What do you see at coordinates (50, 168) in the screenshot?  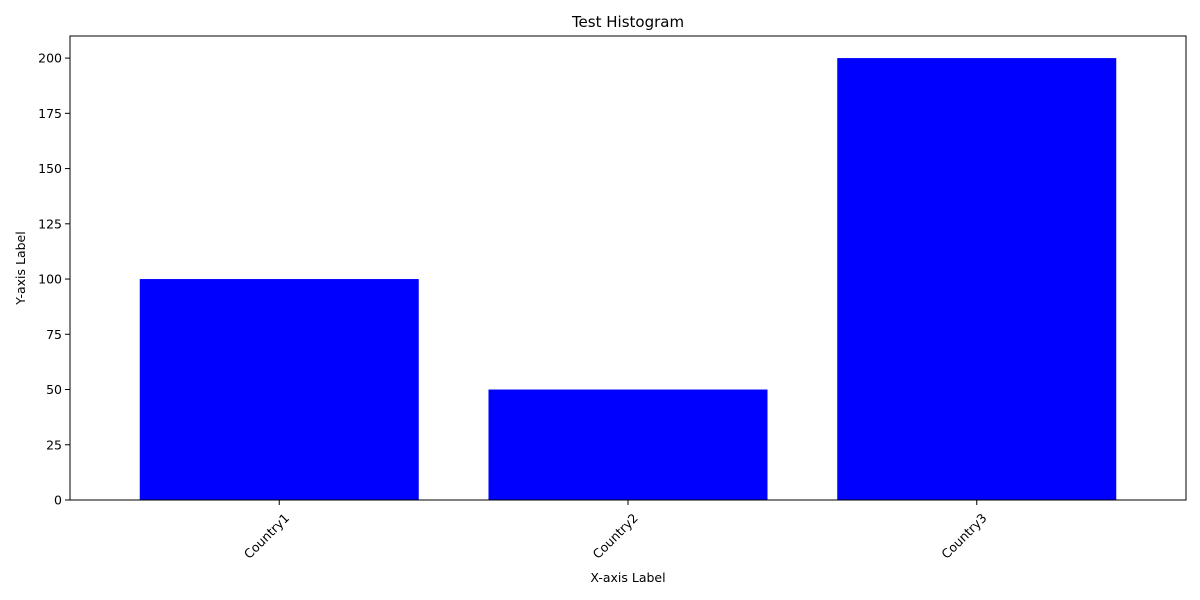 I see `y-tick-label: 150` at bounding box center [50, 168].